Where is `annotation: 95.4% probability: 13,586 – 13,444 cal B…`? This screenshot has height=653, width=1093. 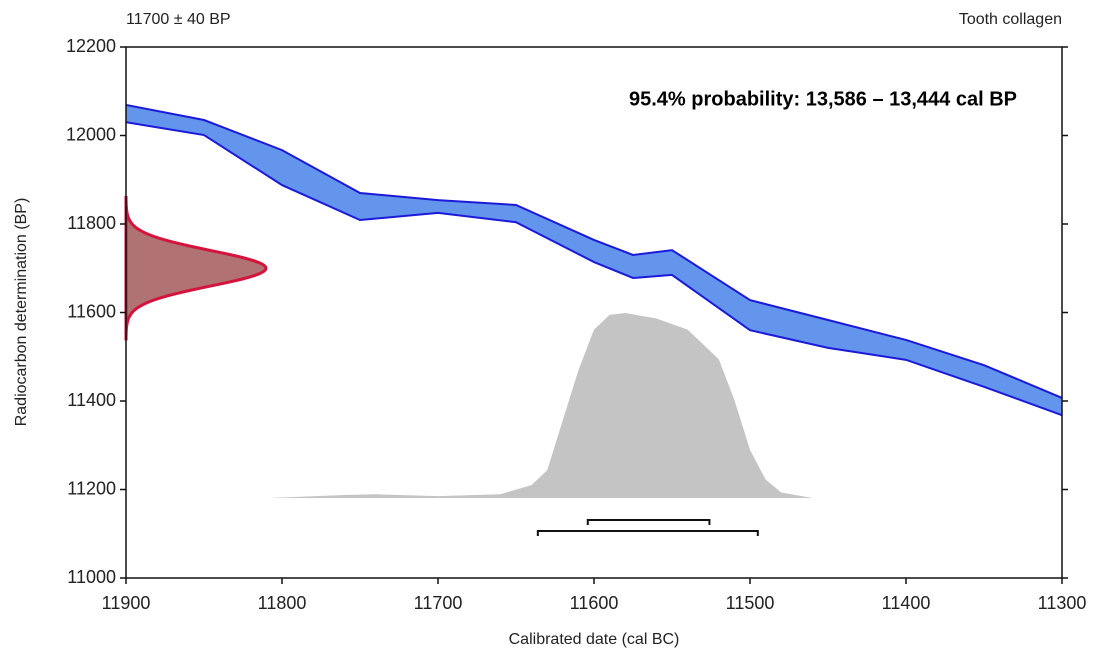 annotation: 95.4% probability: 13,586 – 13,444 cal B… is located at coordinates (823, 99).